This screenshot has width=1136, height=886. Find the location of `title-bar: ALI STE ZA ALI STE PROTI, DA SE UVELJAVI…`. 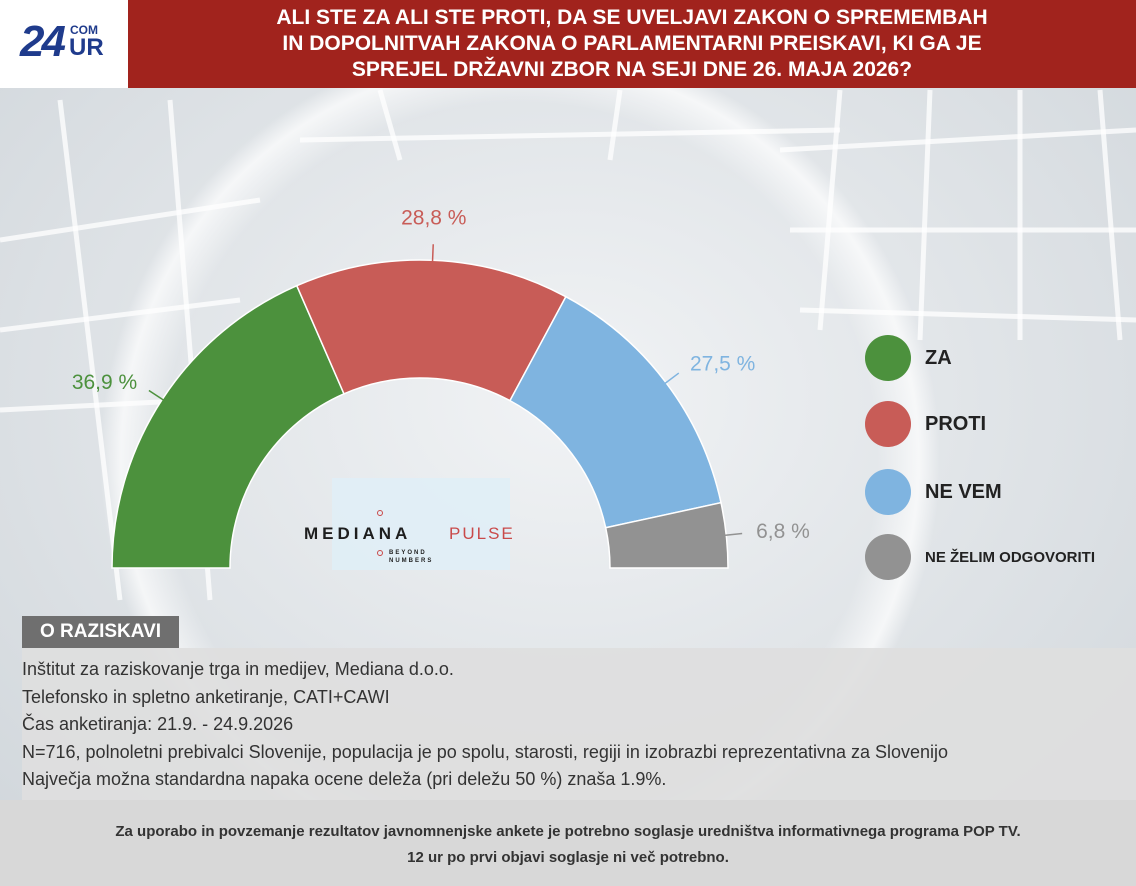

title-bar: ALI STE ZA ALI STE PROTI, DA SE UVELJAVI… is located at coordinates (632, 44).